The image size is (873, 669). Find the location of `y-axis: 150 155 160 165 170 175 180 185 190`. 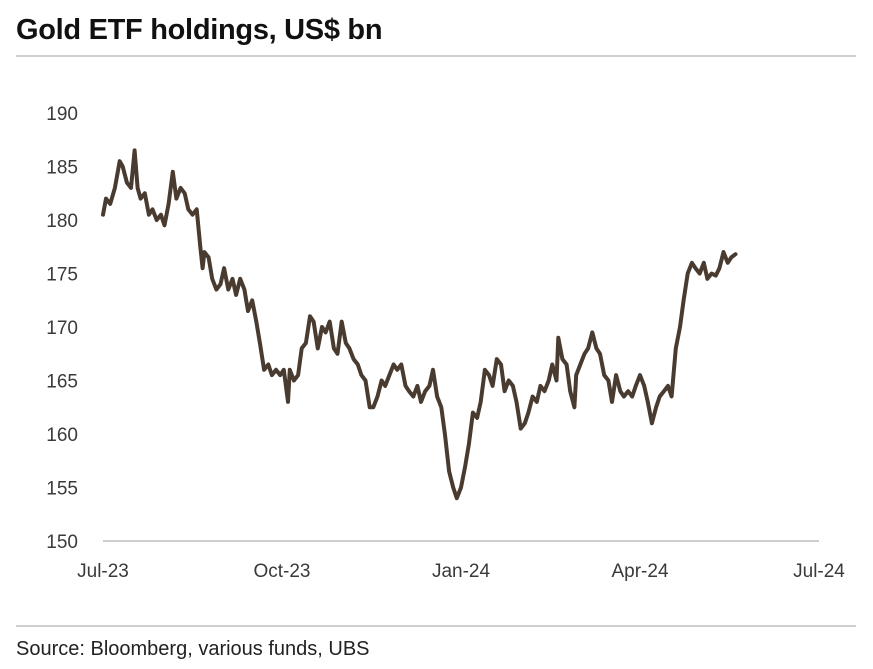

y-axis: 150 155 160 165 170 175 180 185 190 is located at coordinates (62, 328).